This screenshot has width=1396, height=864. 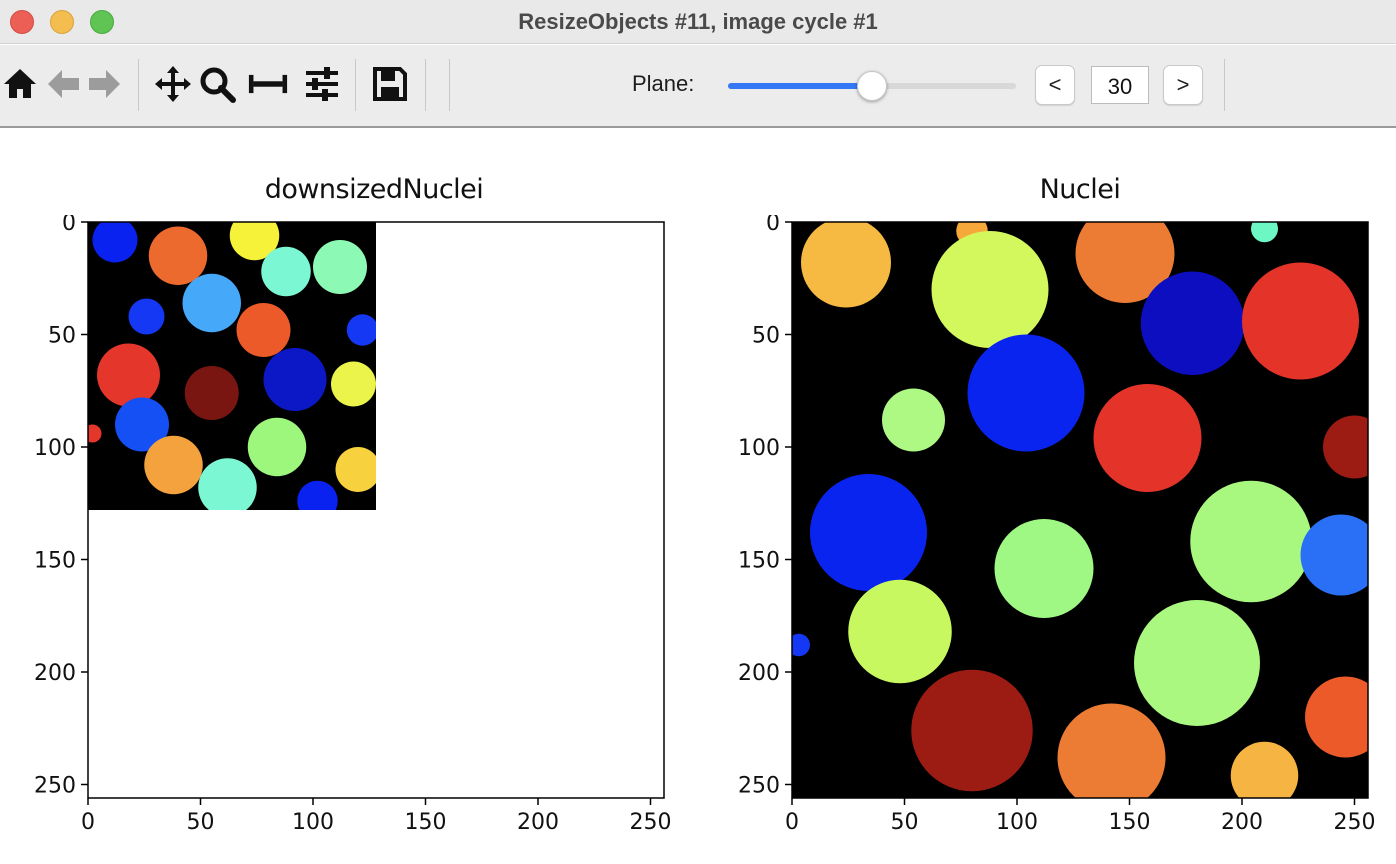 What do you see at coordinates (663, 83) in the screenshot?
I see `plane-label: Plane:` at bounding box center [663, 83].